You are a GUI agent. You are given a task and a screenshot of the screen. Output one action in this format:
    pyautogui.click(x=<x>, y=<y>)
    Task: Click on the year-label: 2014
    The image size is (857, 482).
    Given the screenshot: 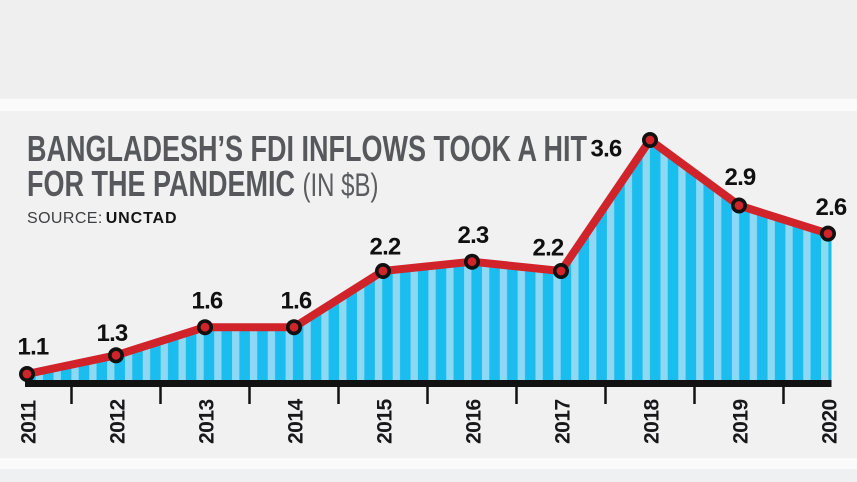 What is the action you would take?
    pyautogui.click(x=296, y=421)
    